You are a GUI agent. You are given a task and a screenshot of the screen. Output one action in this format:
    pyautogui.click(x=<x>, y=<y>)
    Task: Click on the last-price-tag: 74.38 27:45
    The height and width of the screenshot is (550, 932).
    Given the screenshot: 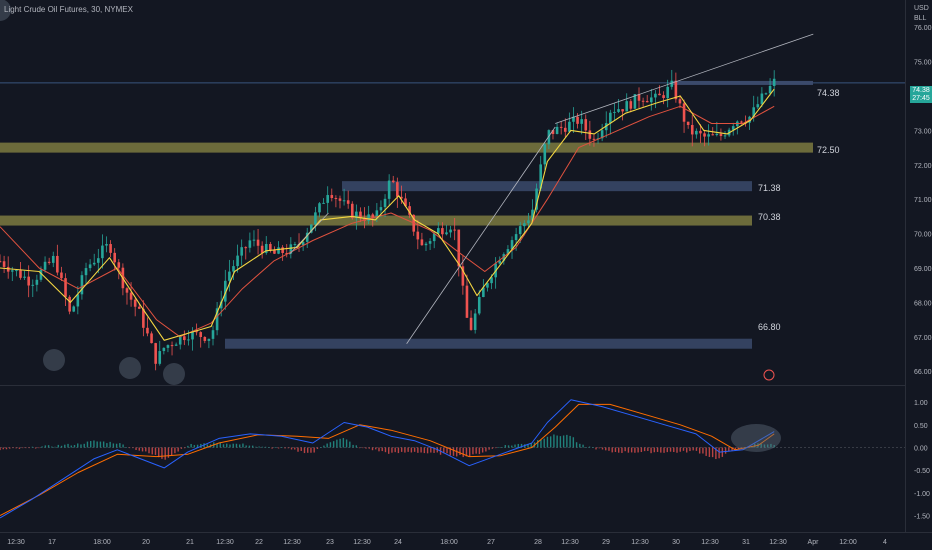 What is the action you would take?
    pyautogui.click(x=921, y=94)
    